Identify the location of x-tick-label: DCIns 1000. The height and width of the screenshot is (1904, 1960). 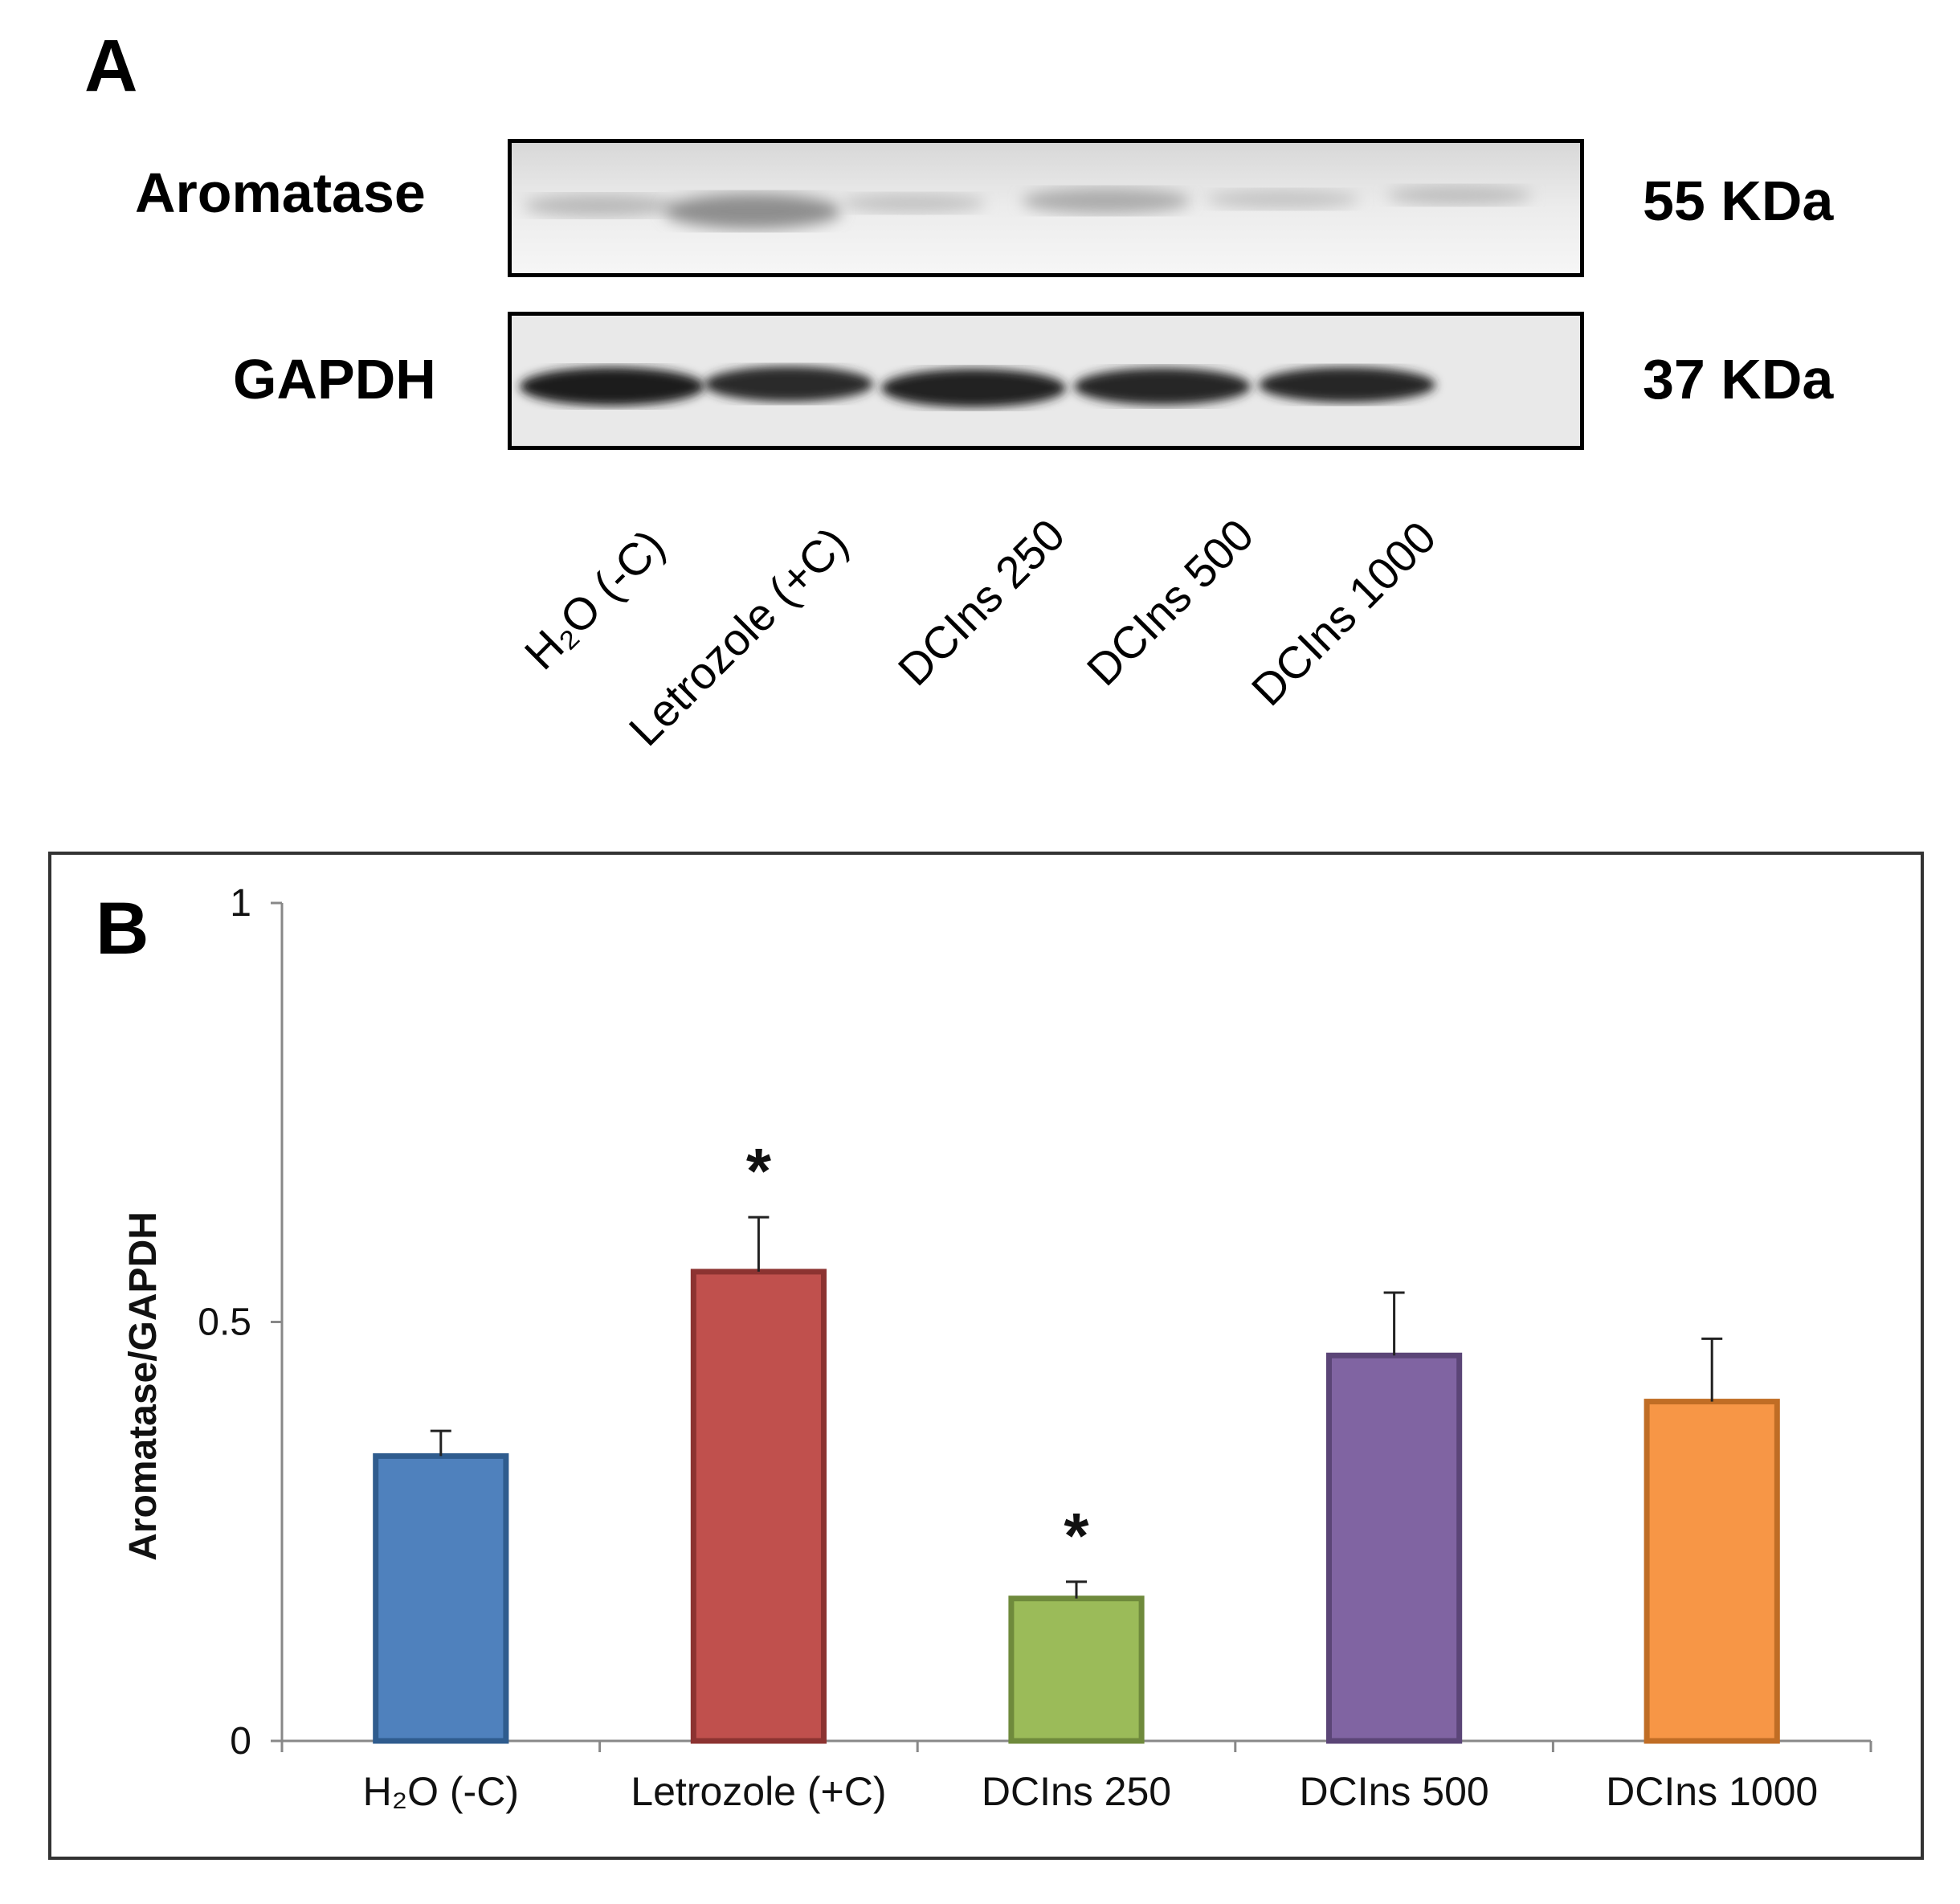
(1712, 1791).